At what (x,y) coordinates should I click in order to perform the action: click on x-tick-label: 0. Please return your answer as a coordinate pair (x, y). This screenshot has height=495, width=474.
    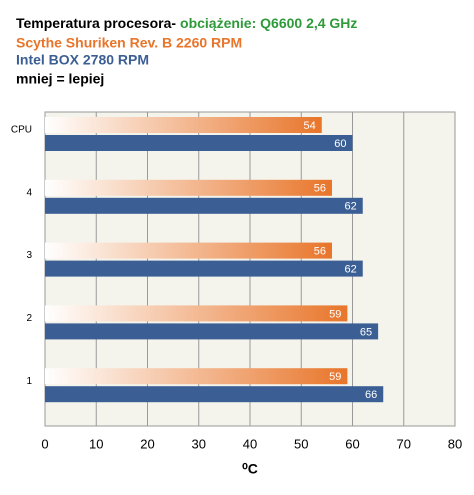
    Looking at the image, I should click on (44, 443).